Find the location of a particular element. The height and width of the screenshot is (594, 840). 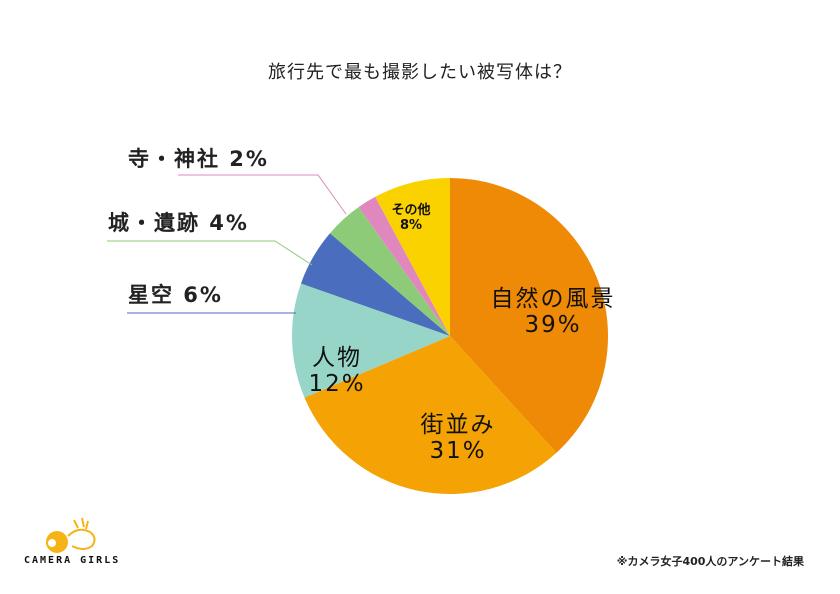

label-people: 人物 12% is located at coordinates (337, 371).